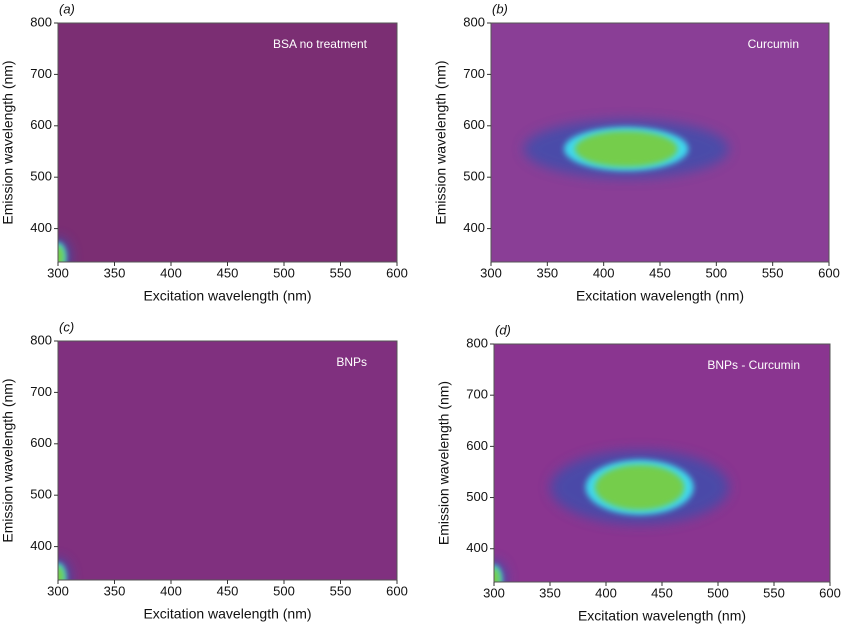  I want to click on annotation: BNPs - Curcumin, so click(753, 365).